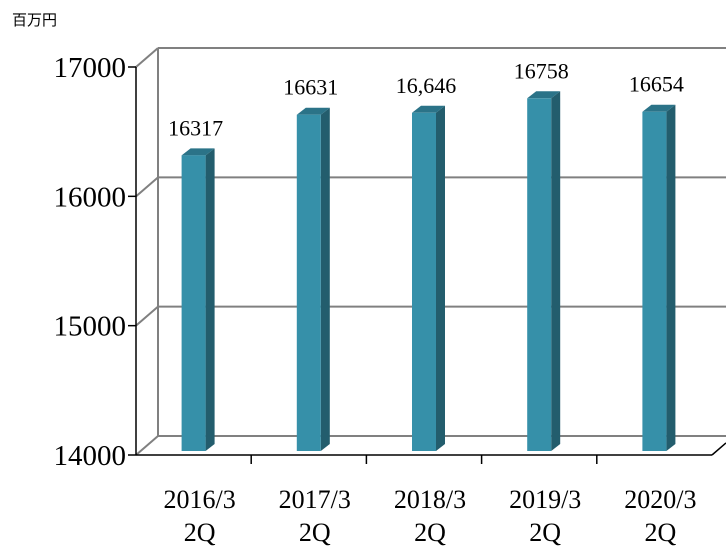  Describe the element at coordinates (315, 532) in the screenshot. I see `x-tick-label-1-line2: 2Q` at that location.